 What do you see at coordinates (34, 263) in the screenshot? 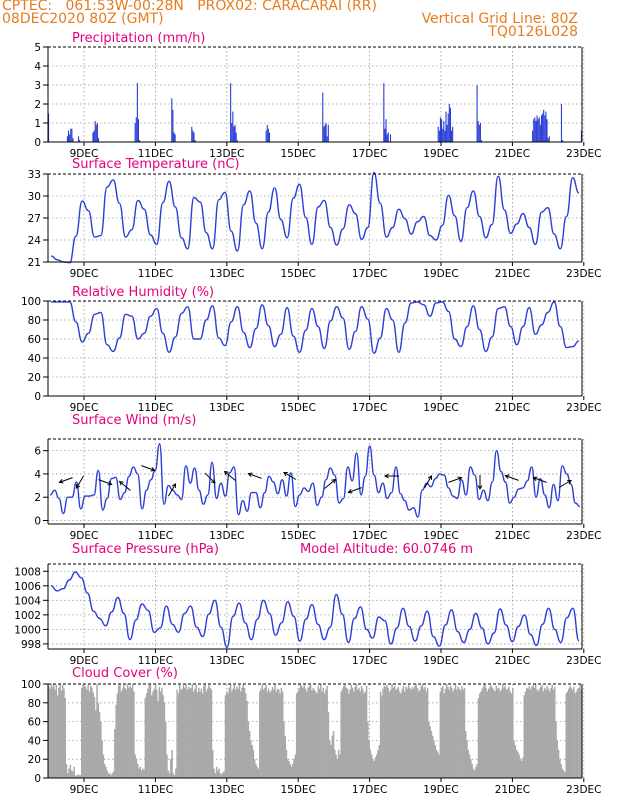
I see `y-tick-label: 21` at bounding box center [34, 263].